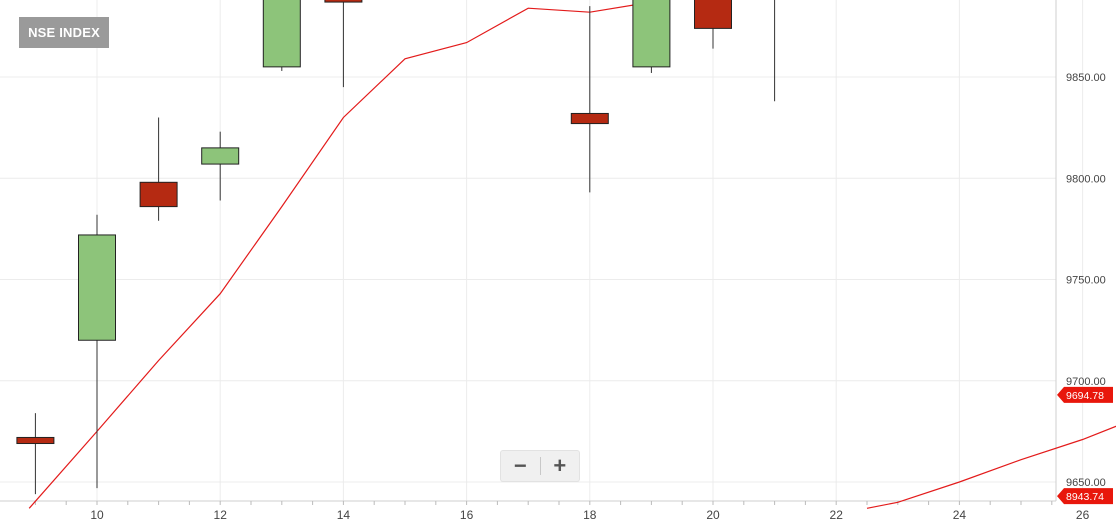  Describe the element at coordinates (562, 511) in the screenshot. I see `x-axis: 10121416182022242628` at that location.